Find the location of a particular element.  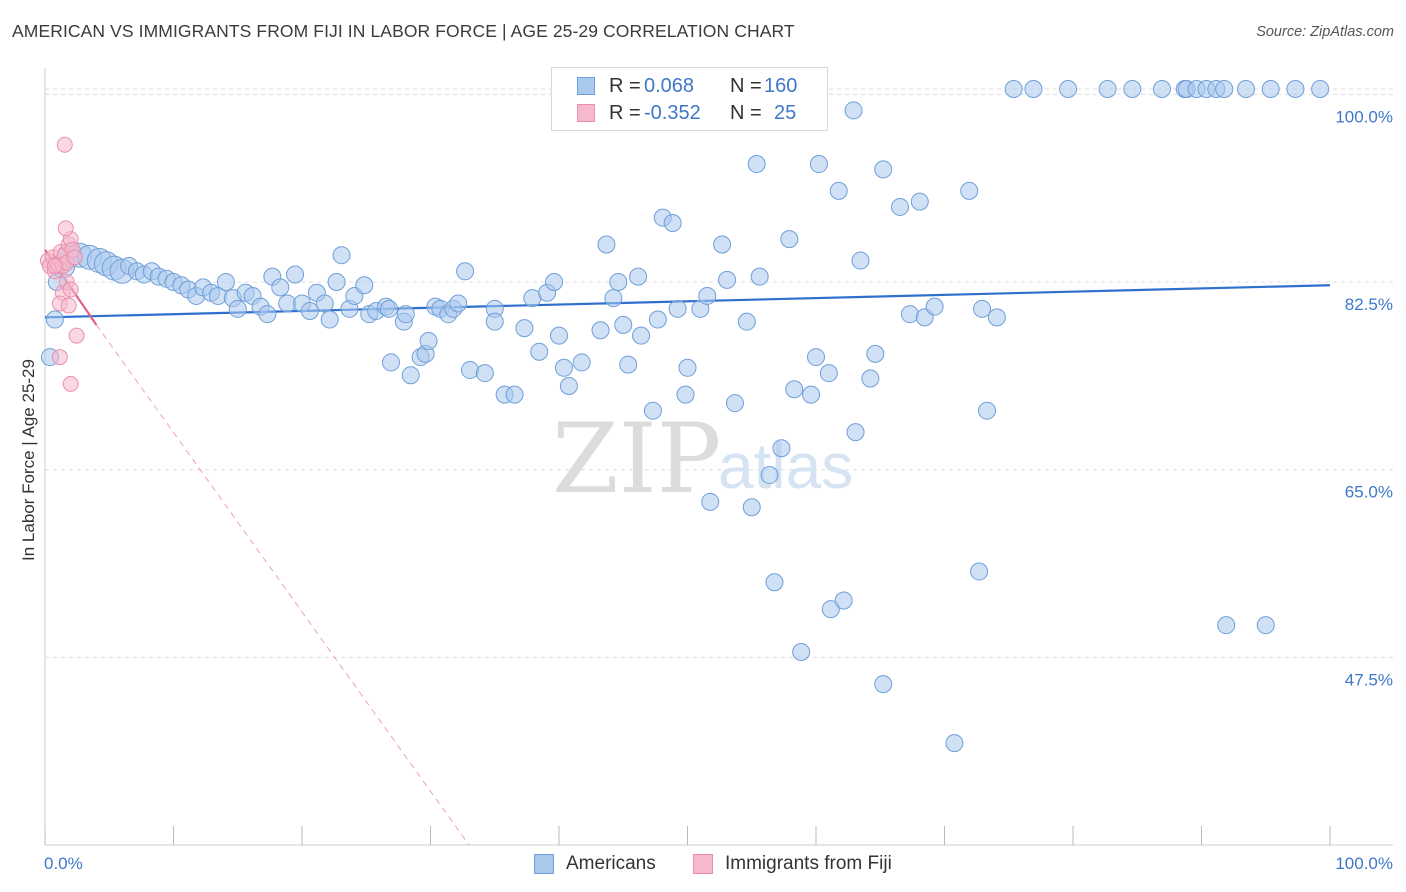

watermark: ZIP atlas is located at coordinates (702, 459).